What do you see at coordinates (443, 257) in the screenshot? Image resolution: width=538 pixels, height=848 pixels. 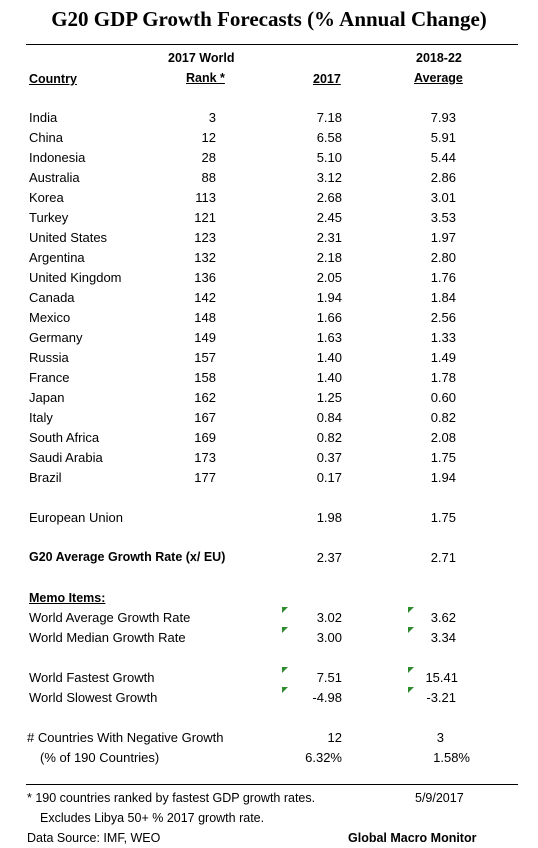 I see `growth-2018-22-avg: 2.80` at bounding box center [443, 257].